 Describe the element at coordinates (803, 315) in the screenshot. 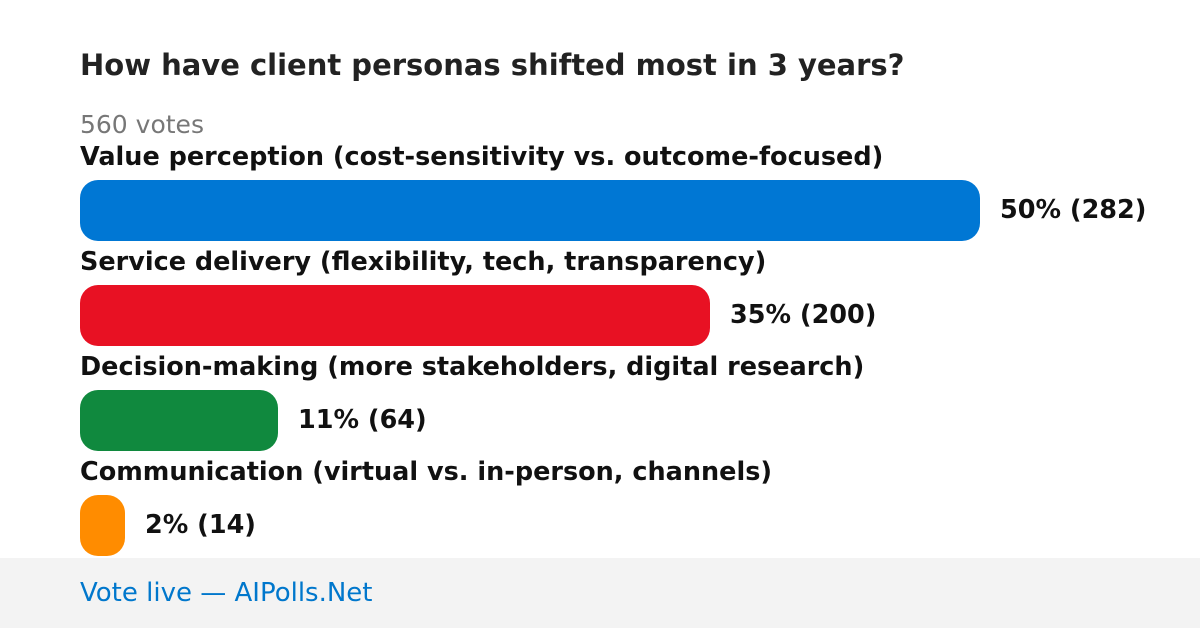

I see `option-value-label: 35% (200)` at that location.